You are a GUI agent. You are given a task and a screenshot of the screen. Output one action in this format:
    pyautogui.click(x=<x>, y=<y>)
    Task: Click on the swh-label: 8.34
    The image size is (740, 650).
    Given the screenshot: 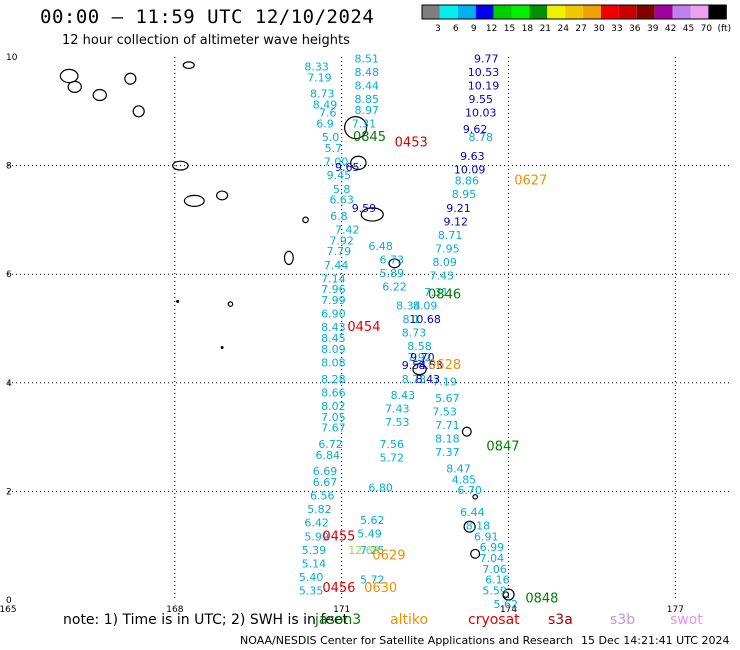 What is the action you would take?
    pyautogui.click(x=408, y=305)
    